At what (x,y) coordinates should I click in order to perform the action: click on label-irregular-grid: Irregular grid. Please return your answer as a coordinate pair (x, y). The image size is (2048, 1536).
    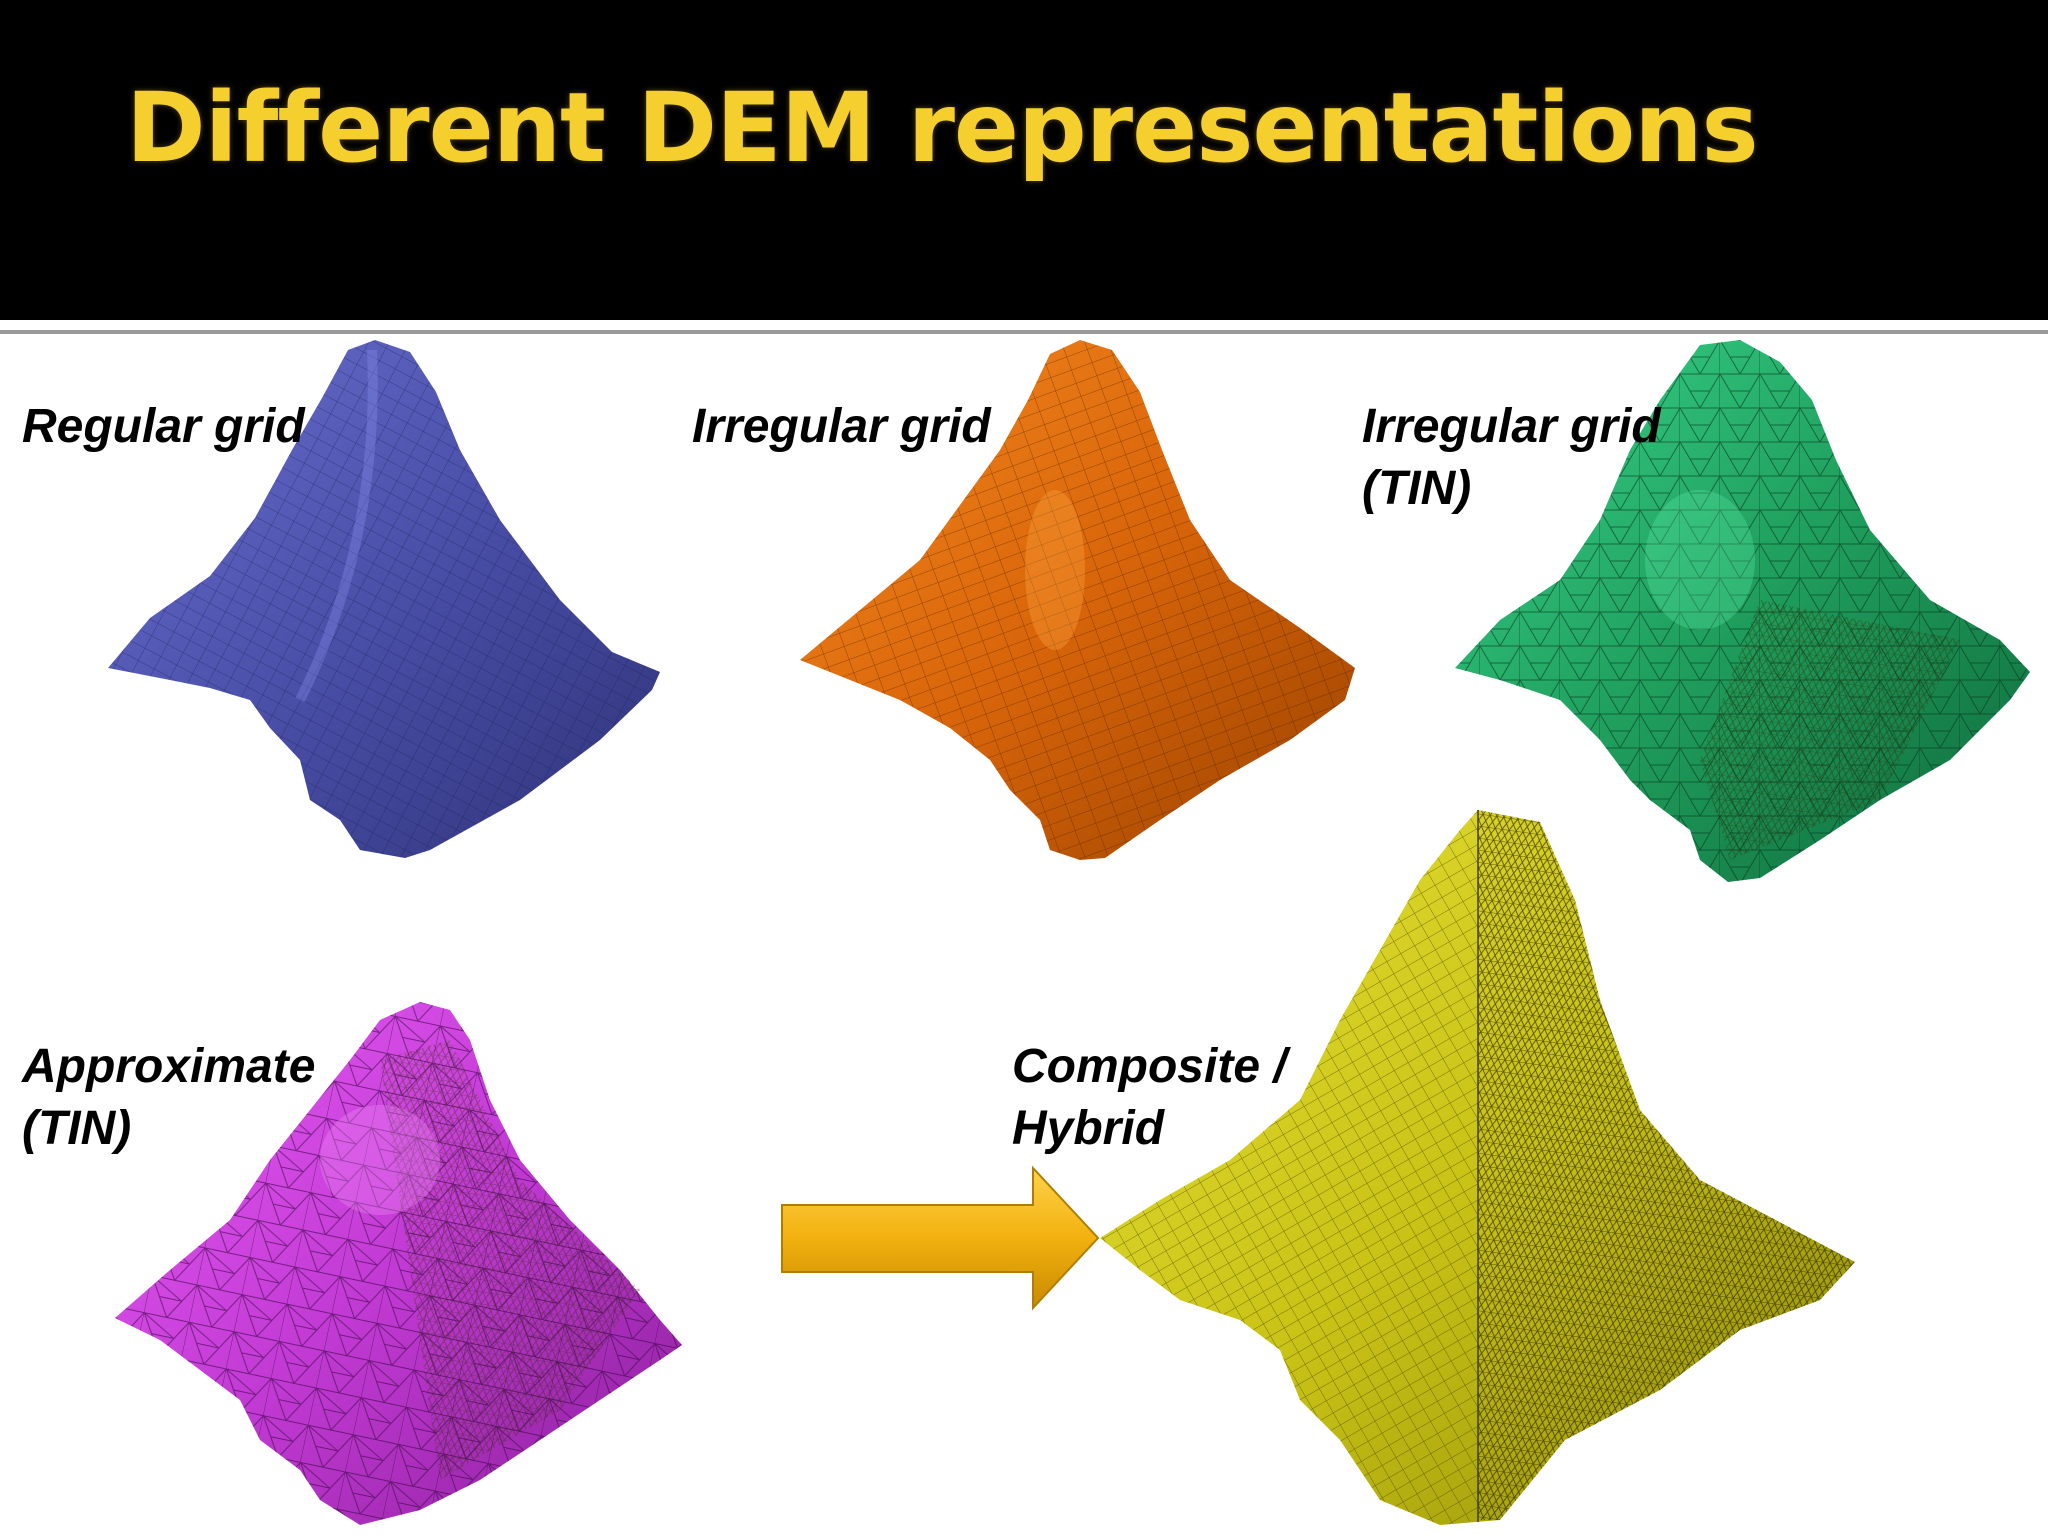
    Looking at the image, I should click on (841, 427).